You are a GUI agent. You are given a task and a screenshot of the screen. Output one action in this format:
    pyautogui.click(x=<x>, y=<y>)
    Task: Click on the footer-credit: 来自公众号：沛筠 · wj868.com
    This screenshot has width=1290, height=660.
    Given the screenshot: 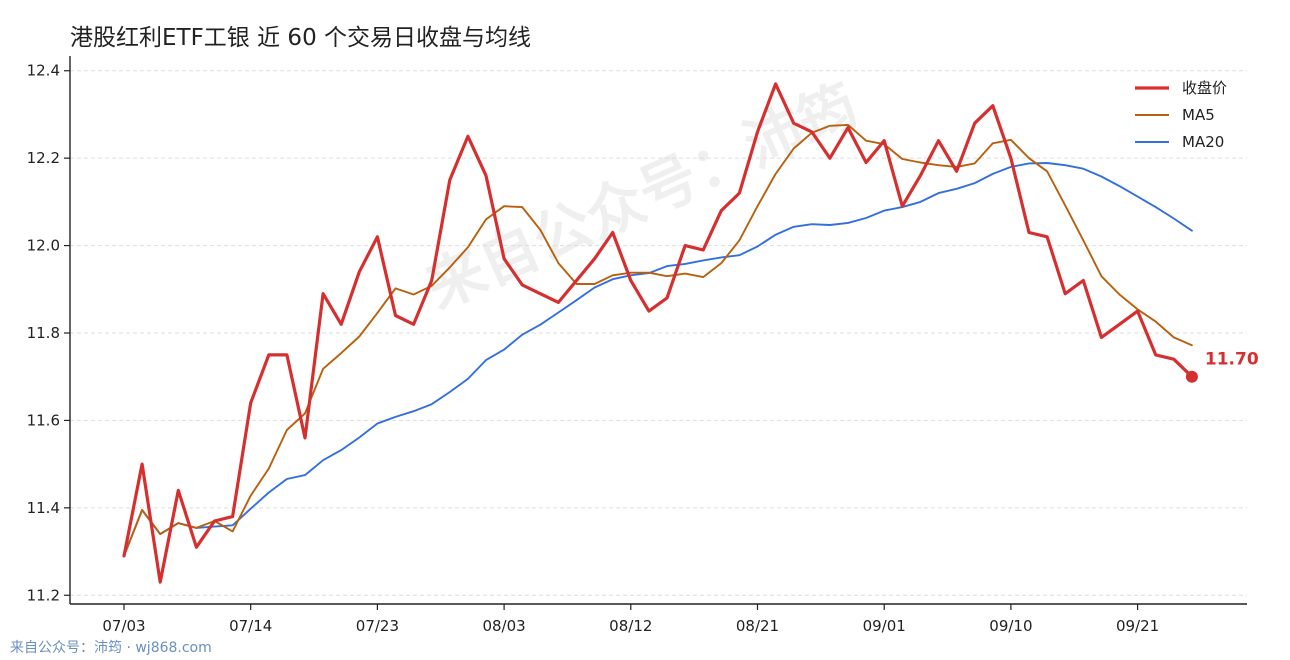 What is the action you would take?
    pyautogui.click(x=111, y=648)
    